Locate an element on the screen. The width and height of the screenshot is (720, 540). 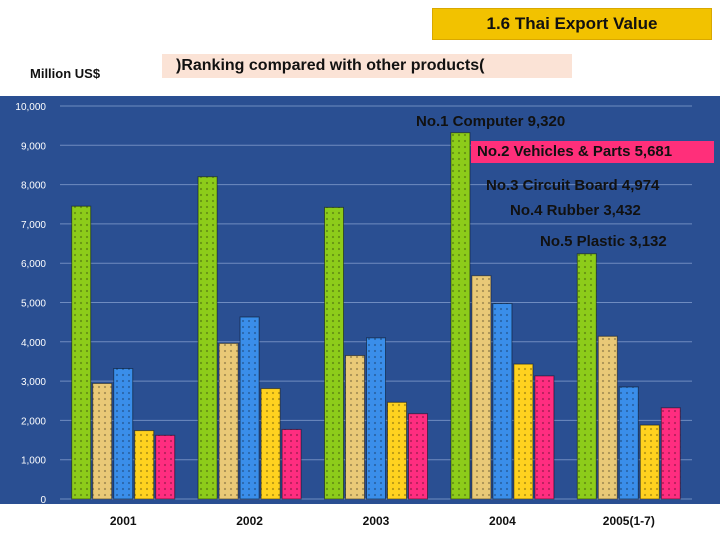
annotation-rank-3: No.3 Circuit Board 4,974 is located at coordinates (573, 185).